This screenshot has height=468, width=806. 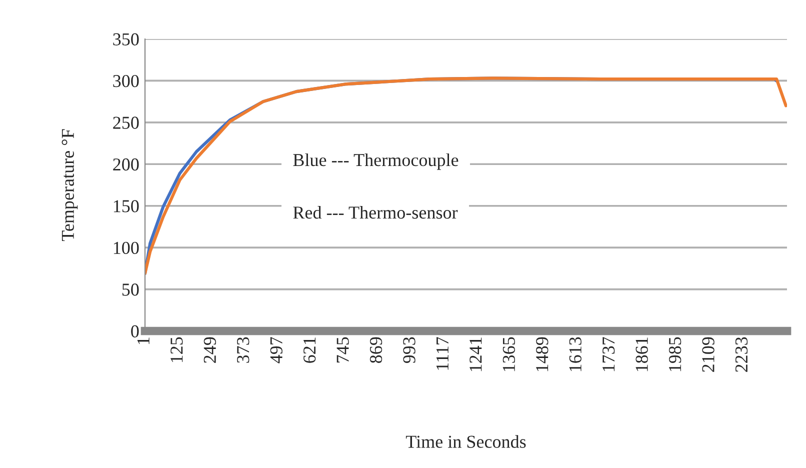 What do you see at coordinates (310, 350) in the screenshot?
I see `x-tick-label: 621` at bounding box center [310, 350].